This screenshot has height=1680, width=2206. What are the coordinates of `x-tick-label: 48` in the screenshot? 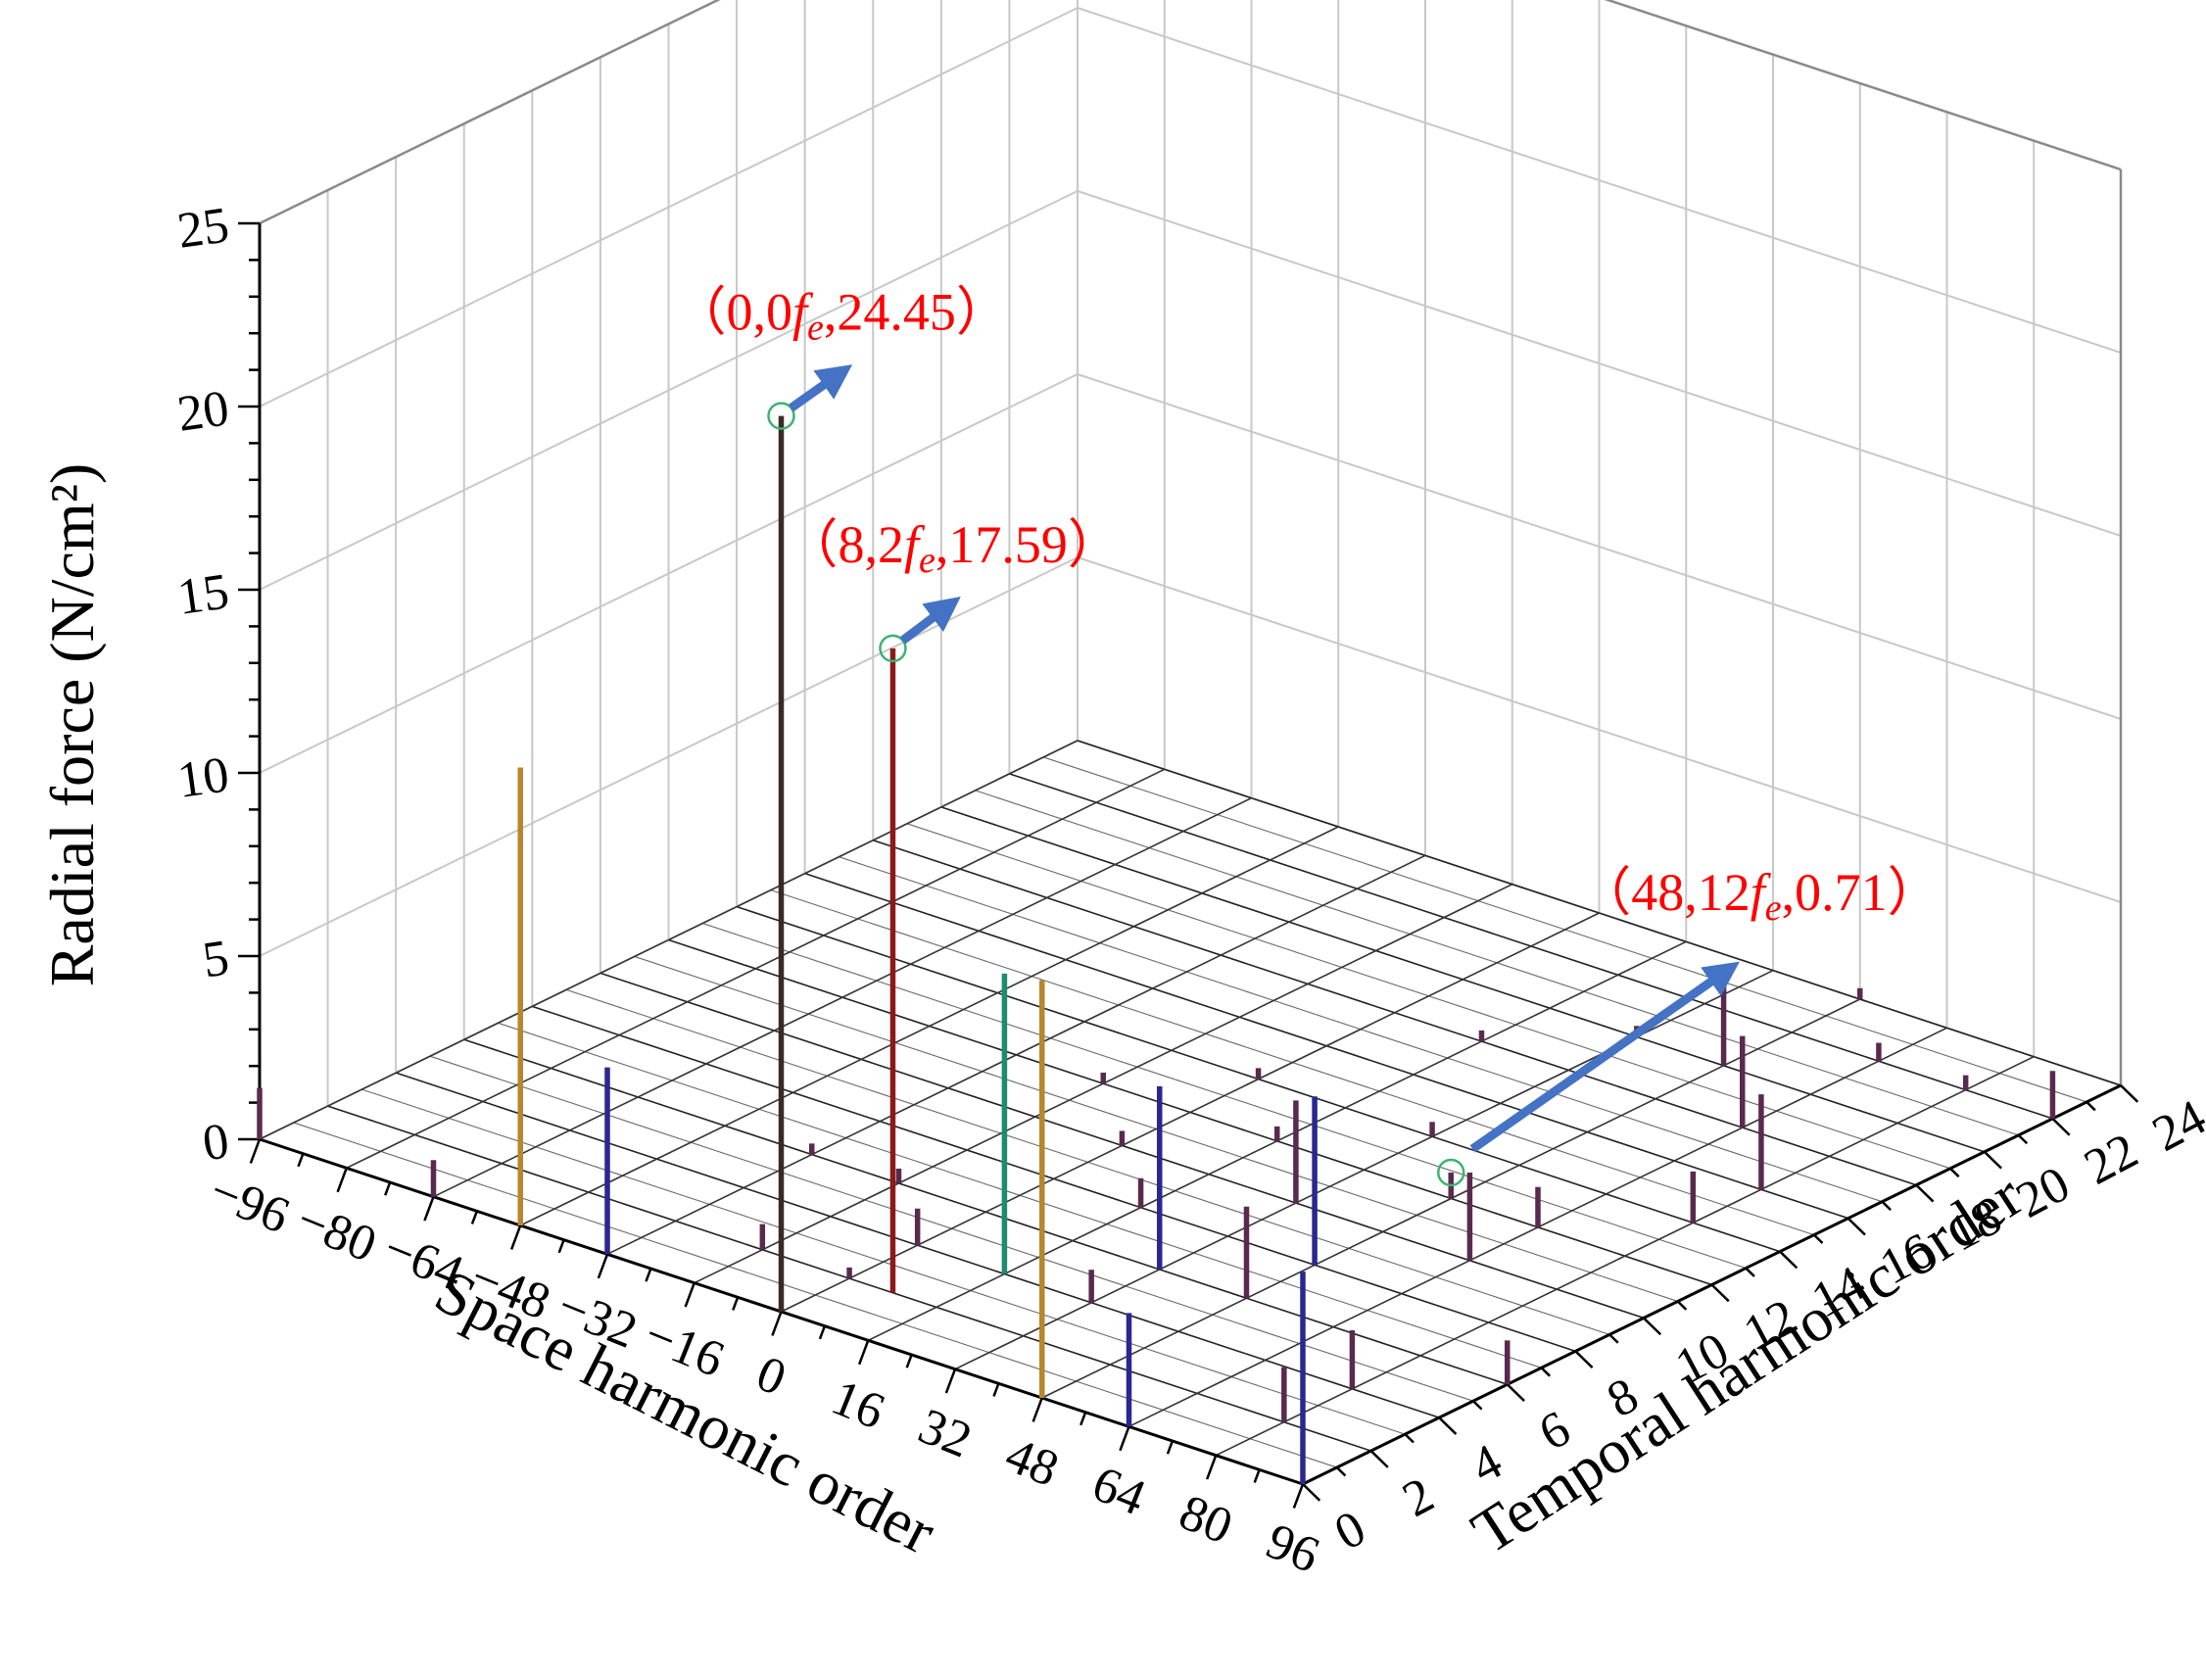 It's located at (1032, 1462).